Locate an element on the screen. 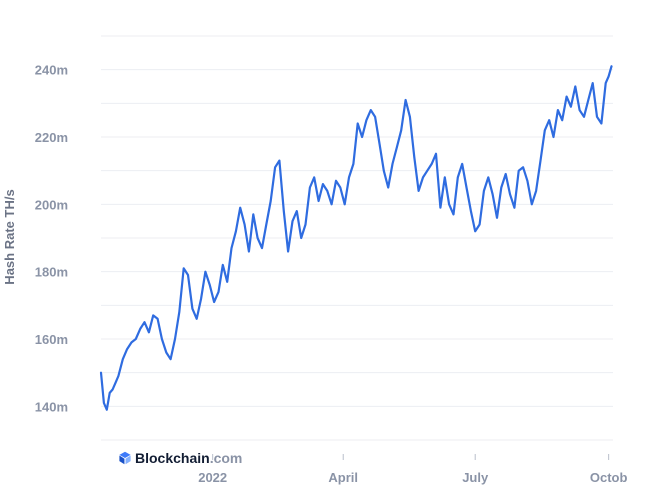 The height and width of the screenshot is (492, 655). blockchain-logo: Blockchain .com is located at coordinates (180, 458).